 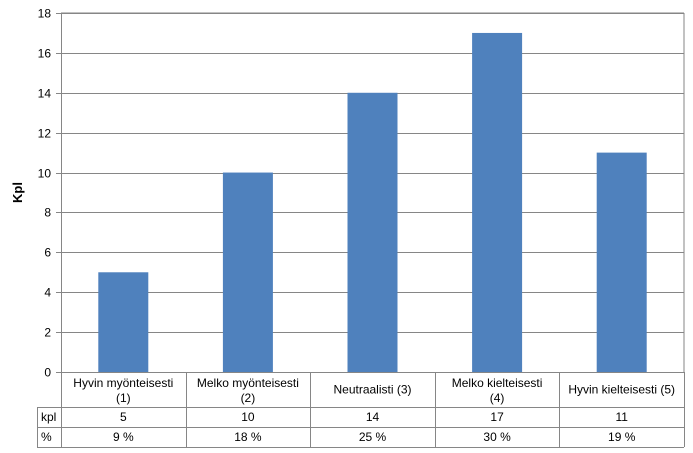 I want to click on x-category-label: Melko kielteisesti, so click(x=497, y=383).